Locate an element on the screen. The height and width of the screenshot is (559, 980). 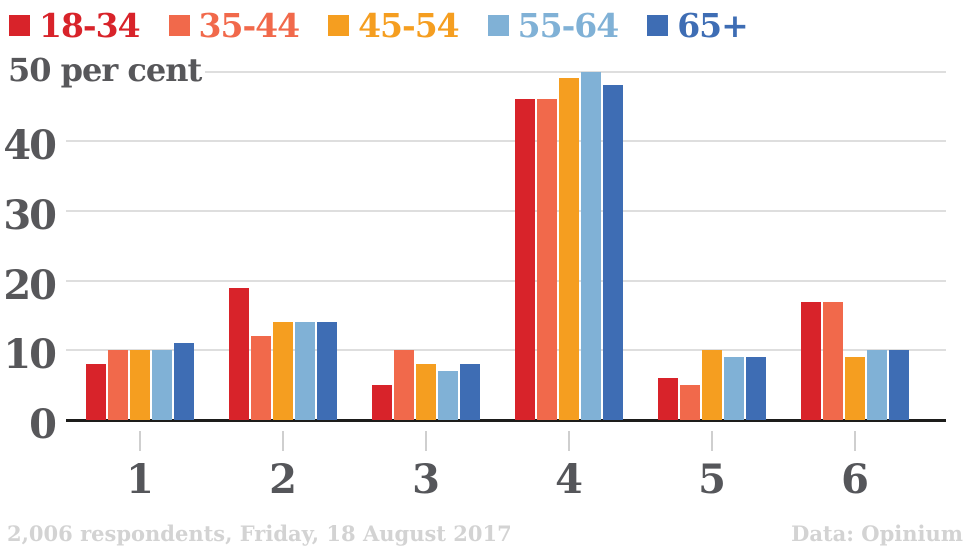
legend-label: 65+ is located at coordinates (713, 25).